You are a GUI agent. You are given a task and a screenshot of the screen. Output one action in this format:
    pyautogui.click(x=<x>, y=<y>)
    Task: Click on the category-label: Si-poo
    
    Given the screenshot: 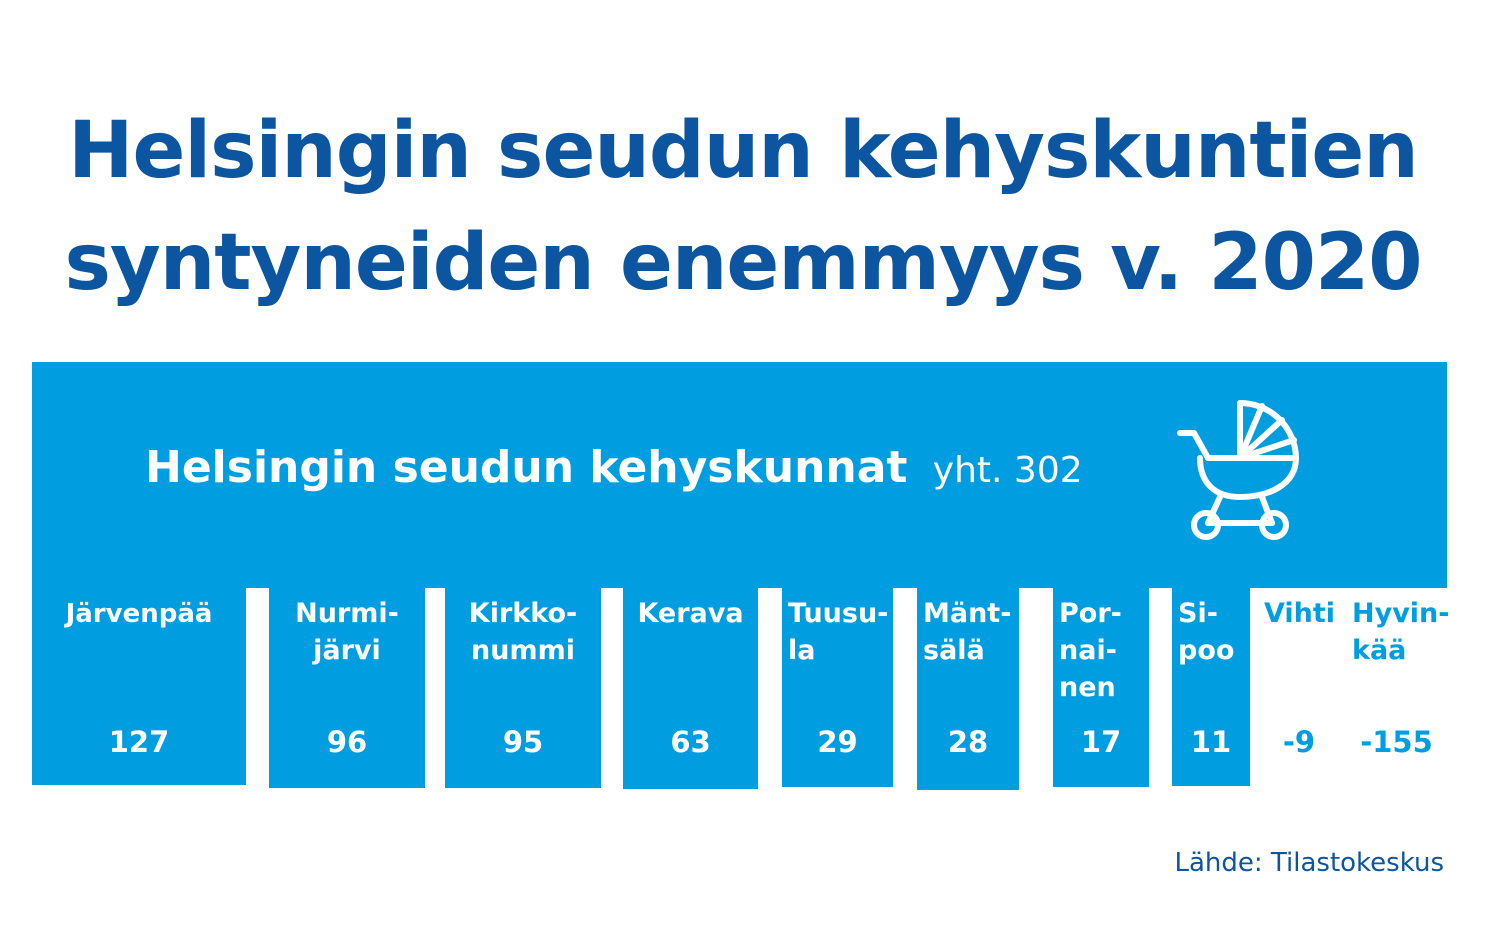 What is the action you would take?
    pyautogui.click(x=1206, y=632)
    